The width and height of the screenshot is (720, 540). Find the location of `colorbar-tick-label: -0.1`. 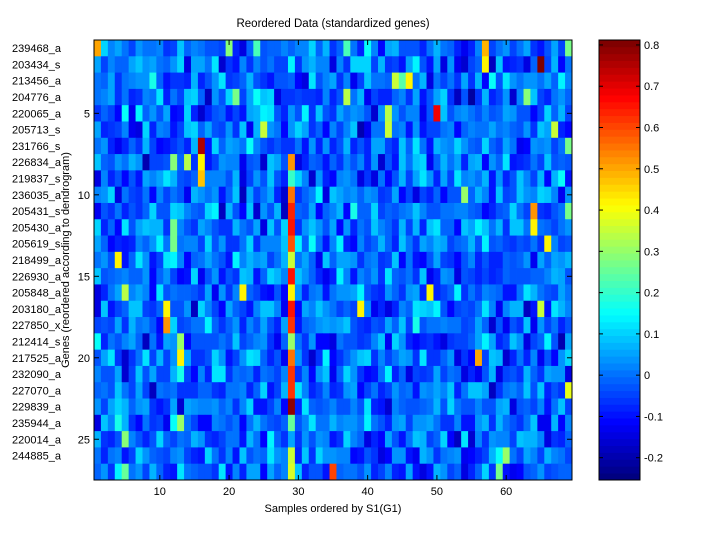

colorbar-tick-label: -0.1 is located at coordinates (653, 417).